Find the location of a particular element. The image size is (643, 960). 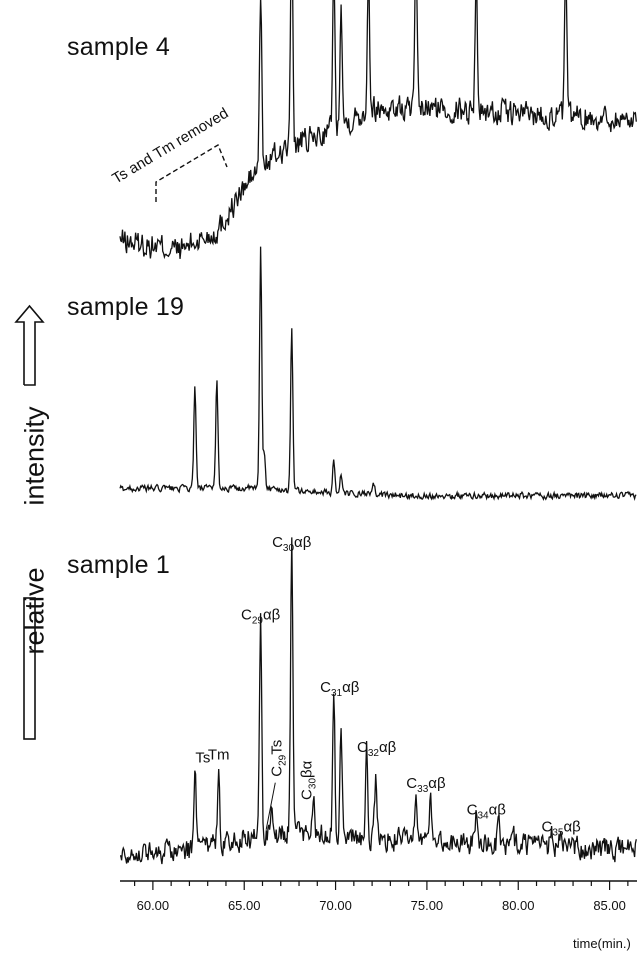

arrow-small-box is located at coordinates (29, 668).